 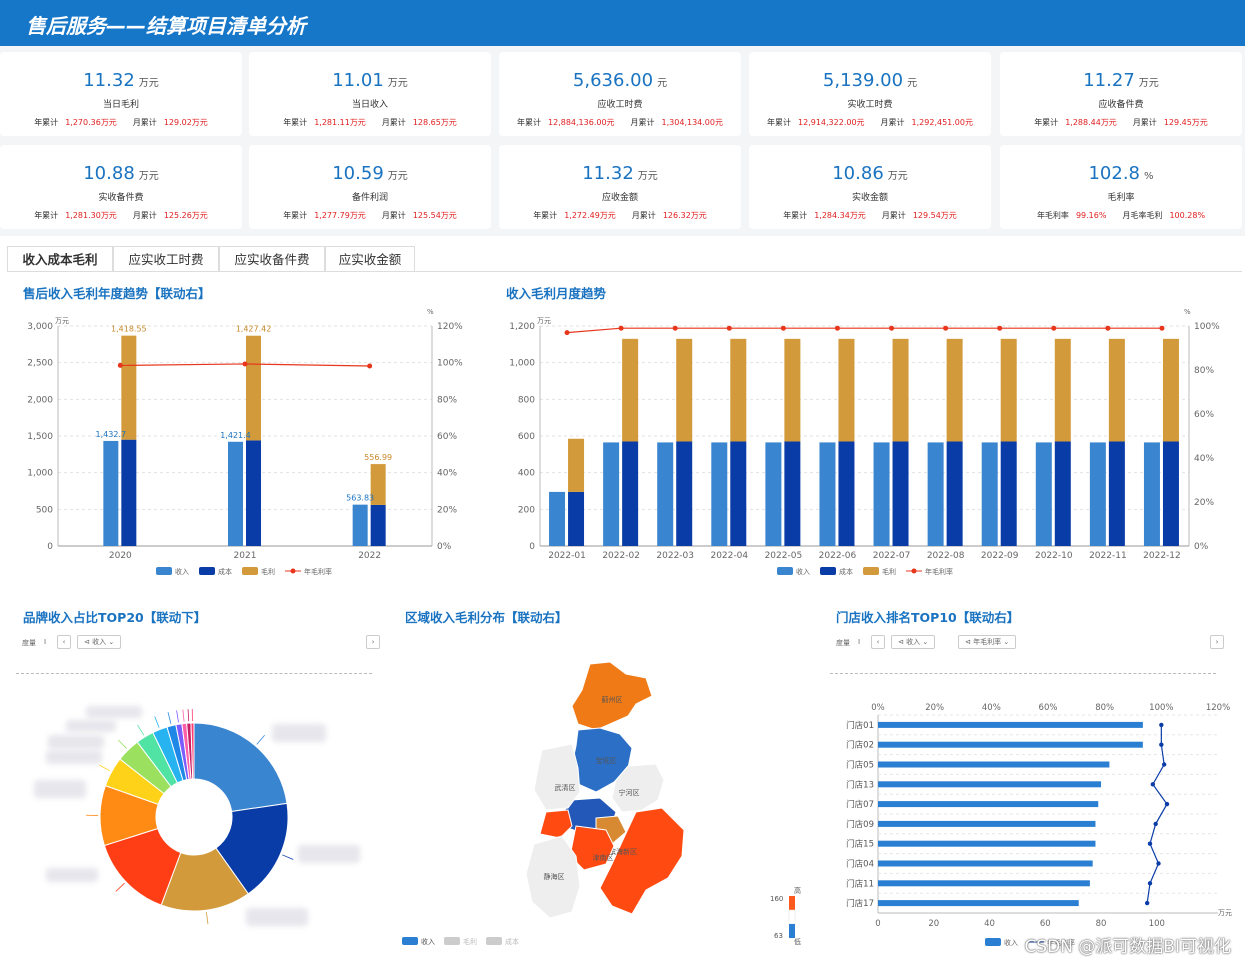 What do you see at coordinates (522, 327) in the screenshot?
I see `y-tick-label: 1,200` at bounding box center [522, 327].